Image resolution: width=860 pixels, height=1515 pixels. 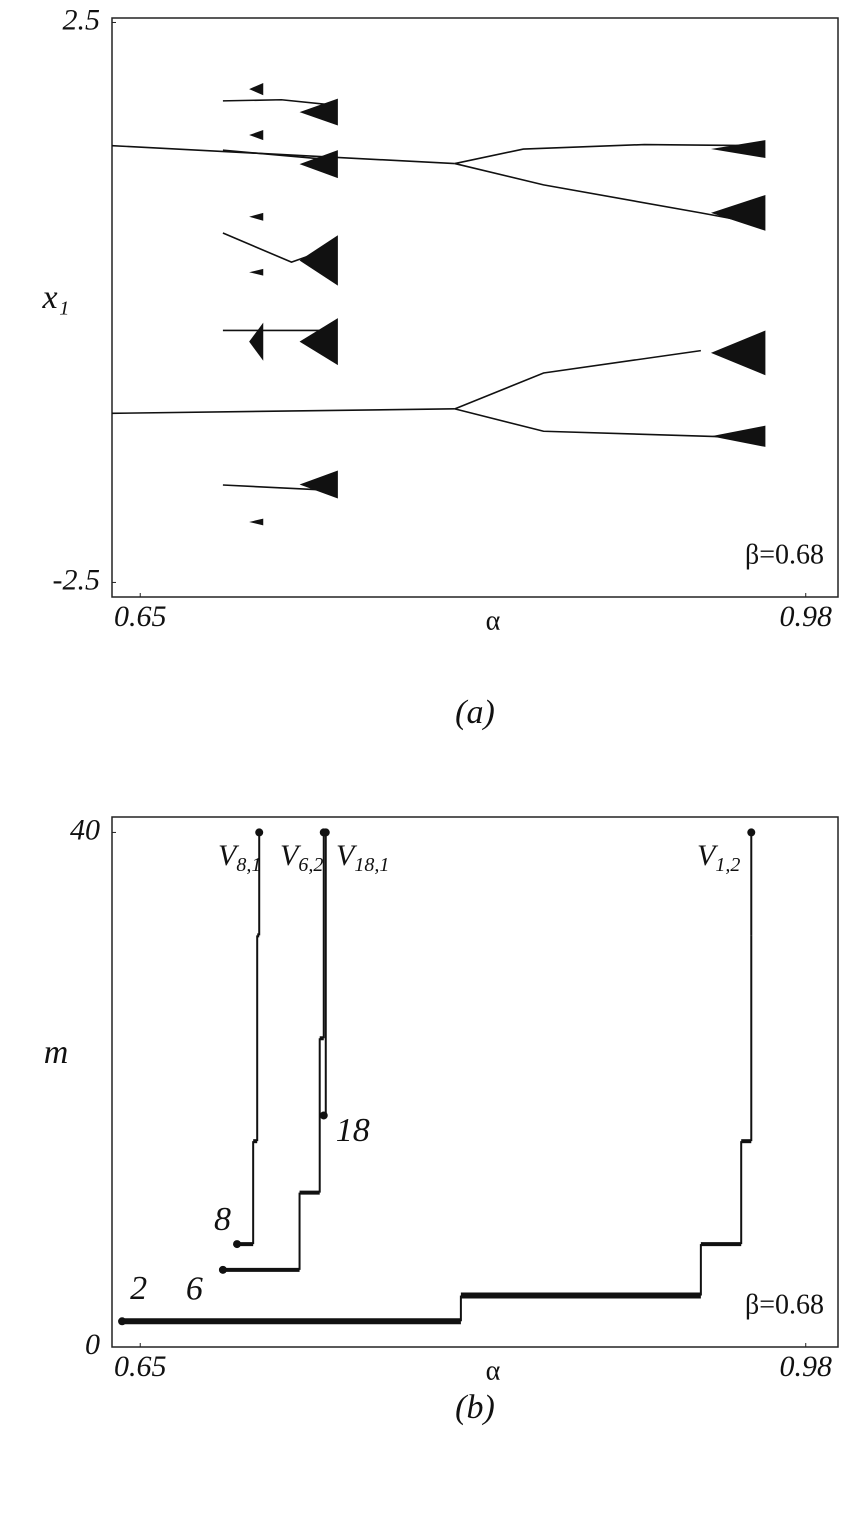 What do you see at coordinates (248, 865) in the screenshot?
I see `vertex-sub: 8,1` at bounding box center [248, 865].